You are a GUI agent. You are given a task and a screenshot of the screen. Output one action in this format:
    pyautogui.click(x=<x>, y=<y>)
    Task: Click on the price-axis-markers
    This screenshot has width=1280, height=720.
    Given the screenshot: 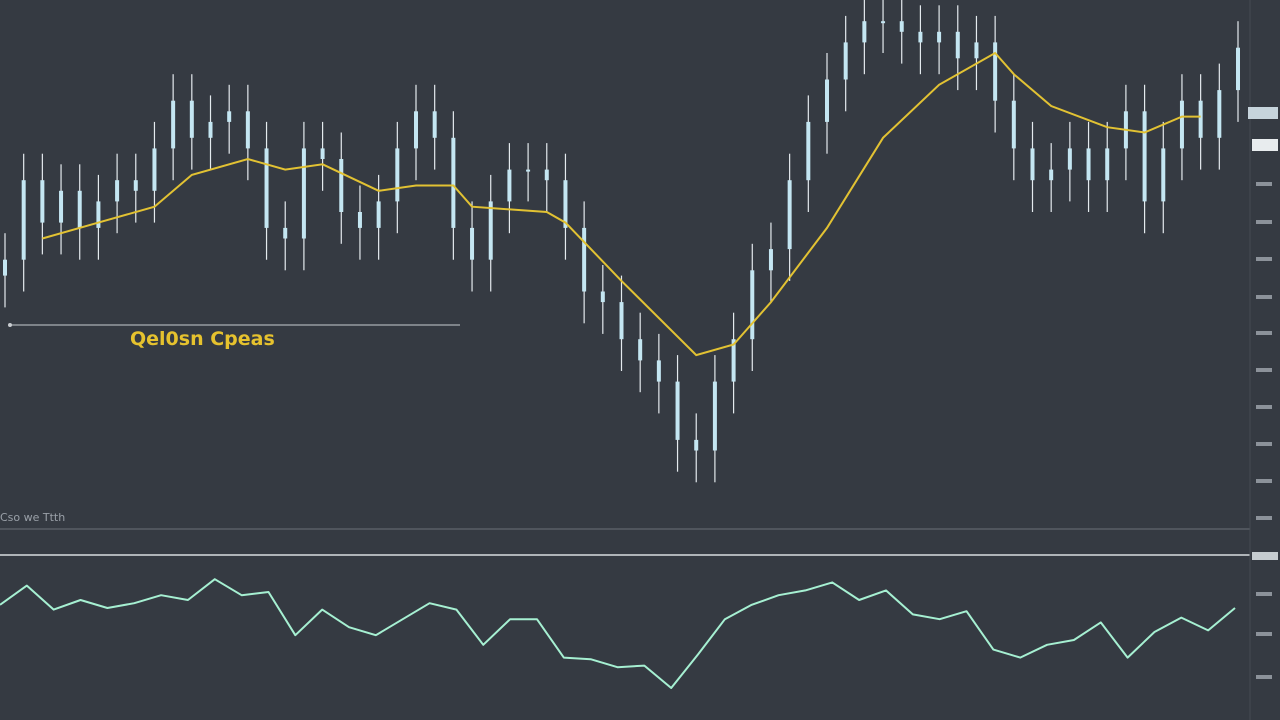 What is the action you would take?
    pyautogui.click(x=1263, y=393)
    